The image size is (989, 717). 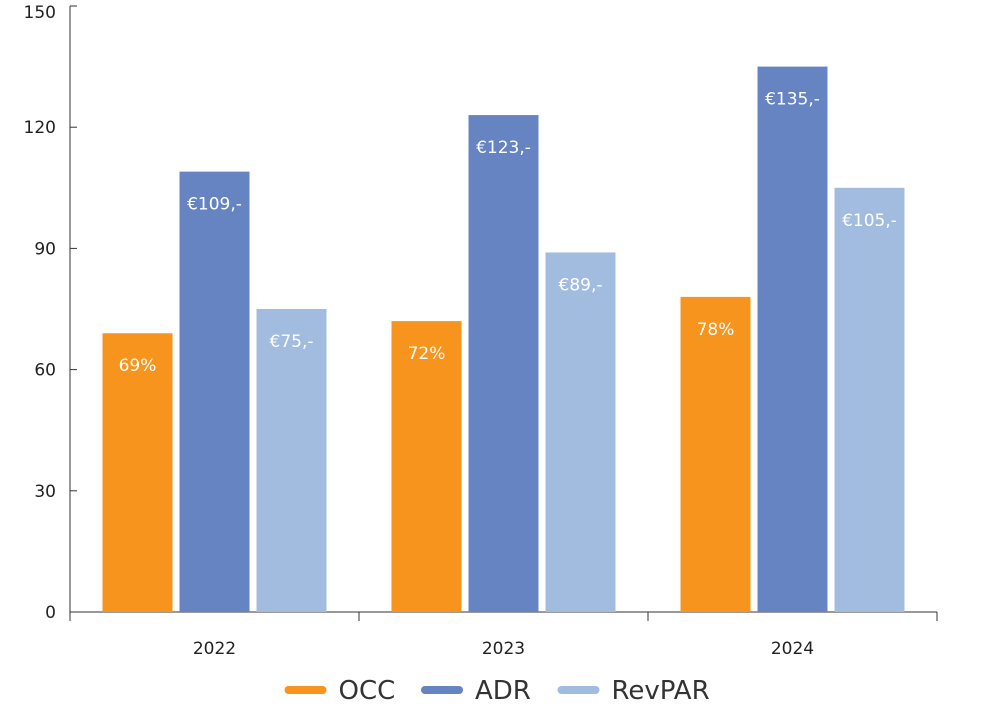 I want to click on data-label-occ-2023: 72%, so click(x=427, y=354).